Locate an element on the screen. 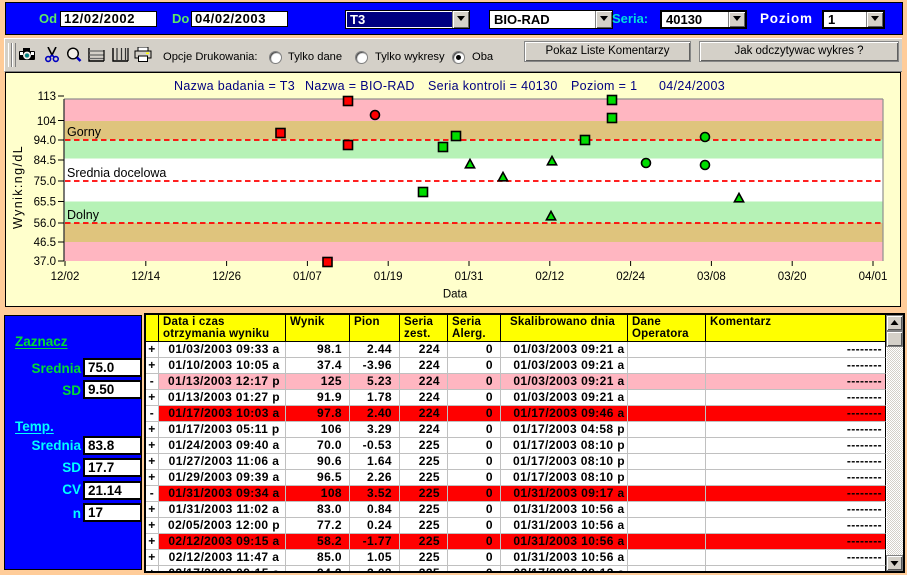  svg-text: 02/12 is located at coordinates (549, 277).